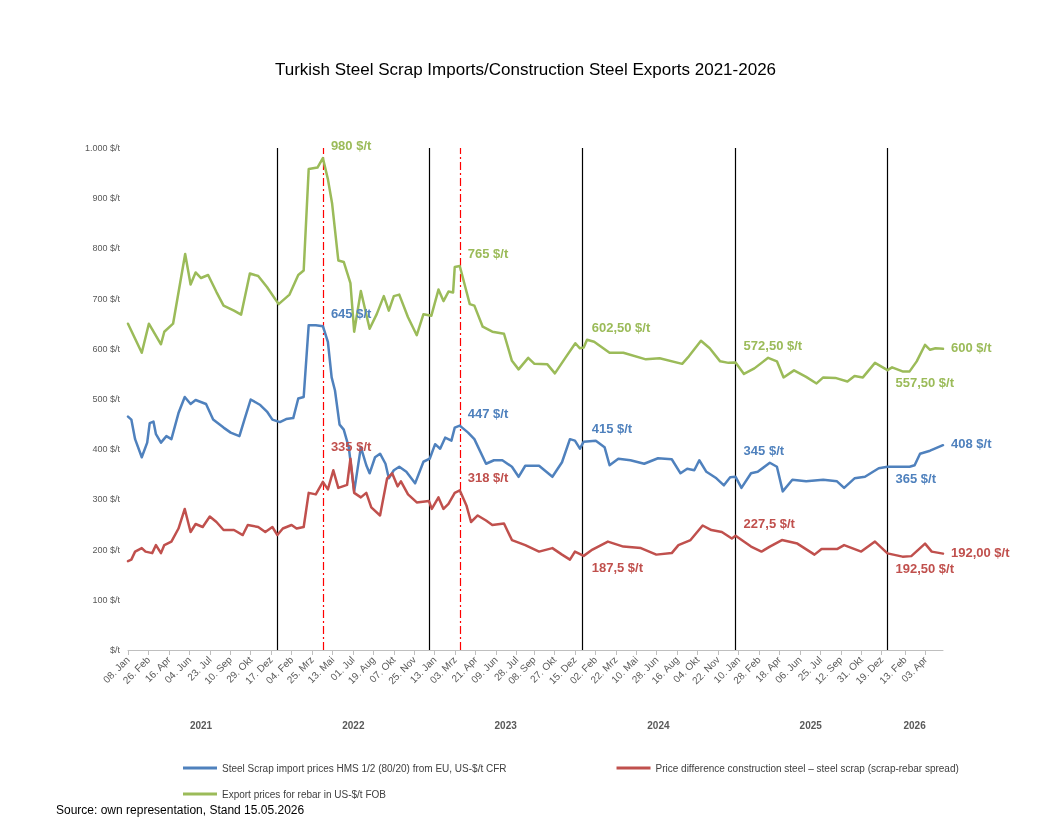 The image size is (1051, 838). What do you see at coordinates (981, 552) in the screenshot?
I see `annotation: 192,00 $/t` at bounding box center [981, 552].